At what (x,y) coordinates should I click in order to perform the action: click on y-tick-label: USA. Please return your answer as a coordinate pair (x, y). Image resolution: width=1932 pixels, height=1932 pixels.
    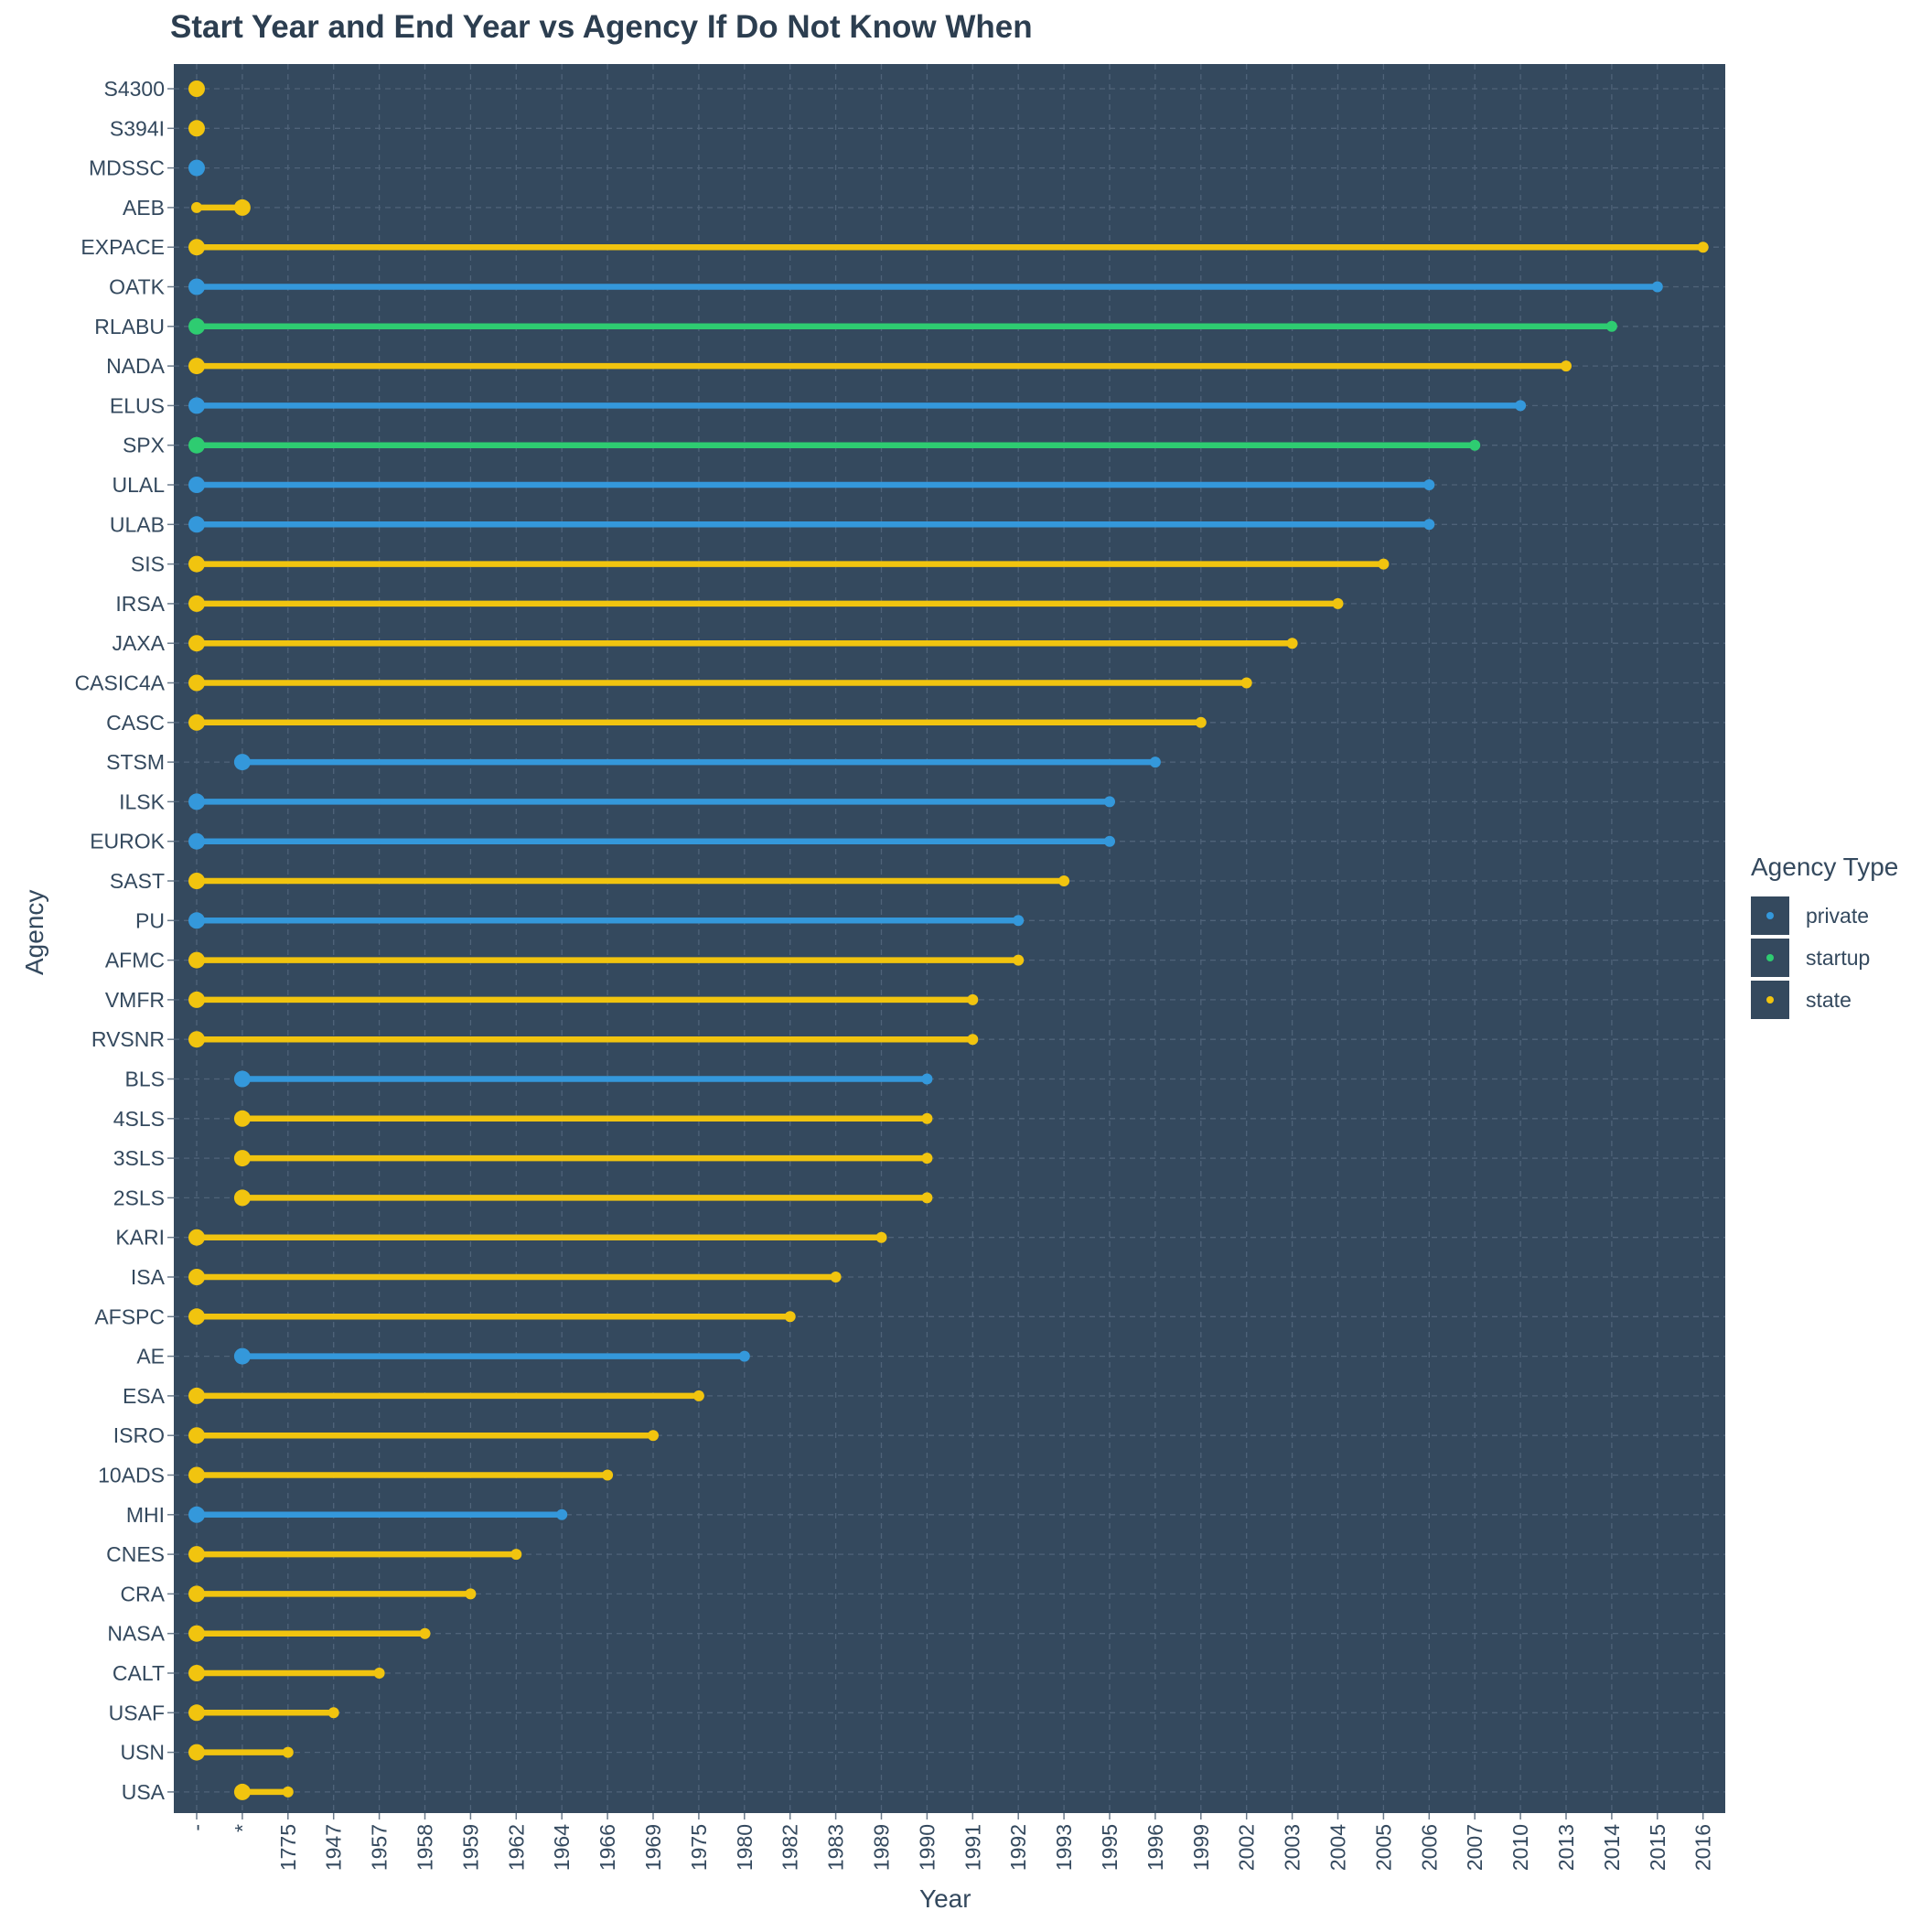
    Looking at the image, I should click on (144, 1792).